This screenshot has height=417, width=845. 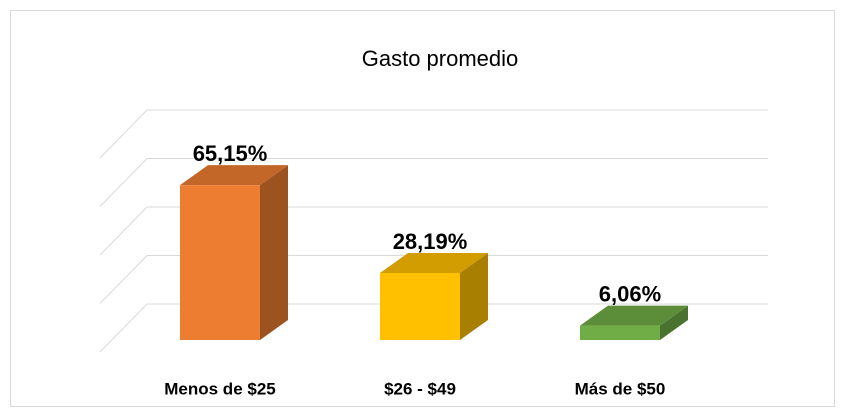 What do you see at coordinates (630, 293) in the screenshot?
I see `data-label: 6,06%` at bounding box center [630, 293].